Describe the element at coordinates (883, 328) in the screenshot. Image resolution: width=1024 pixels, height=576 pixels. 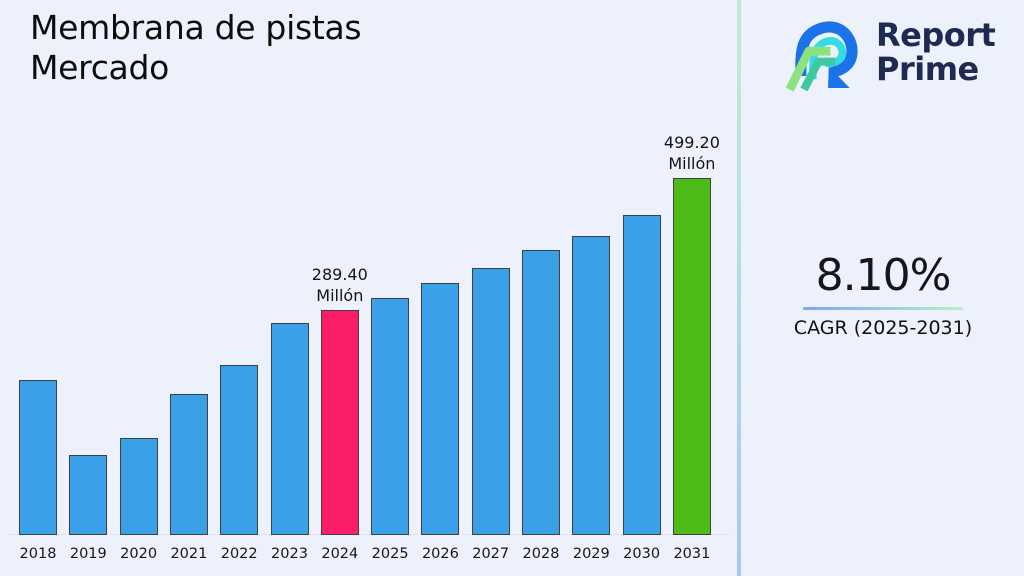
I see `cagr-period-label: CAGR (2025-2031)` at that location.